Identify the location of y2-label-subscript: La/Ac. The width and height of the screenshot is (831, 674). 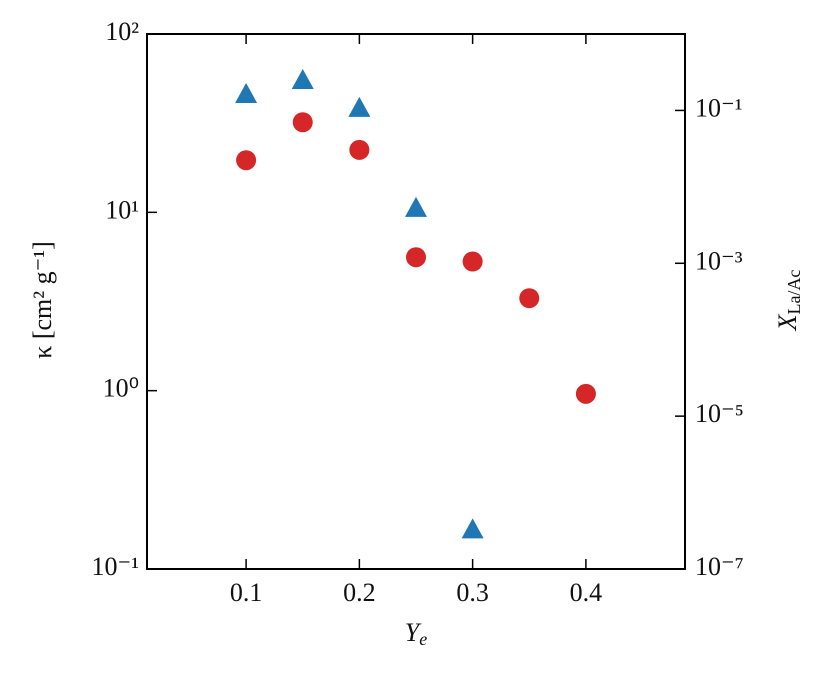
(794, 292).